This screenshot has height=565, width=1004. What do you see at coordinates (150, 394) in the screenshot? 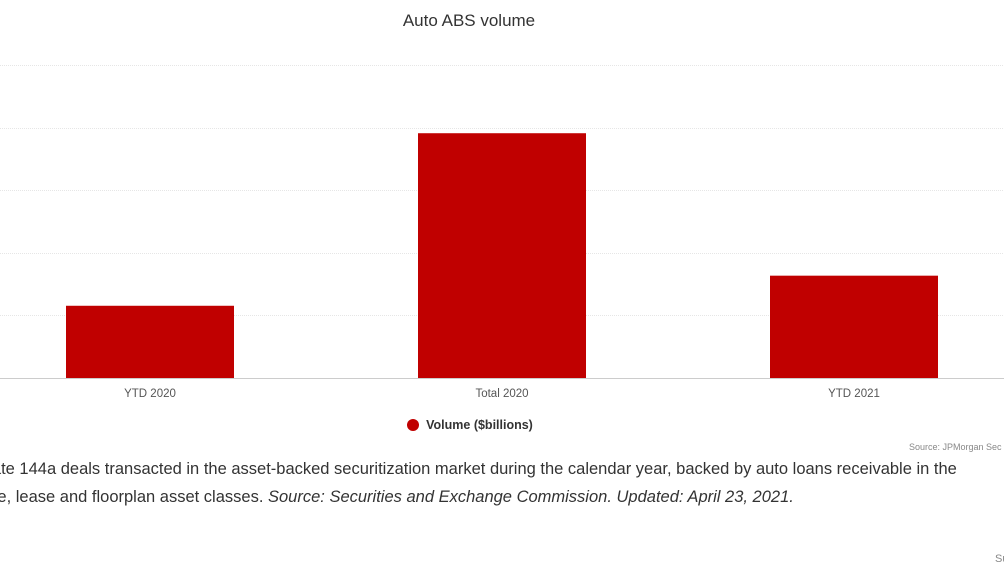
I see `x-tick-label: YTD 2020` at bounding box center [150, 394].